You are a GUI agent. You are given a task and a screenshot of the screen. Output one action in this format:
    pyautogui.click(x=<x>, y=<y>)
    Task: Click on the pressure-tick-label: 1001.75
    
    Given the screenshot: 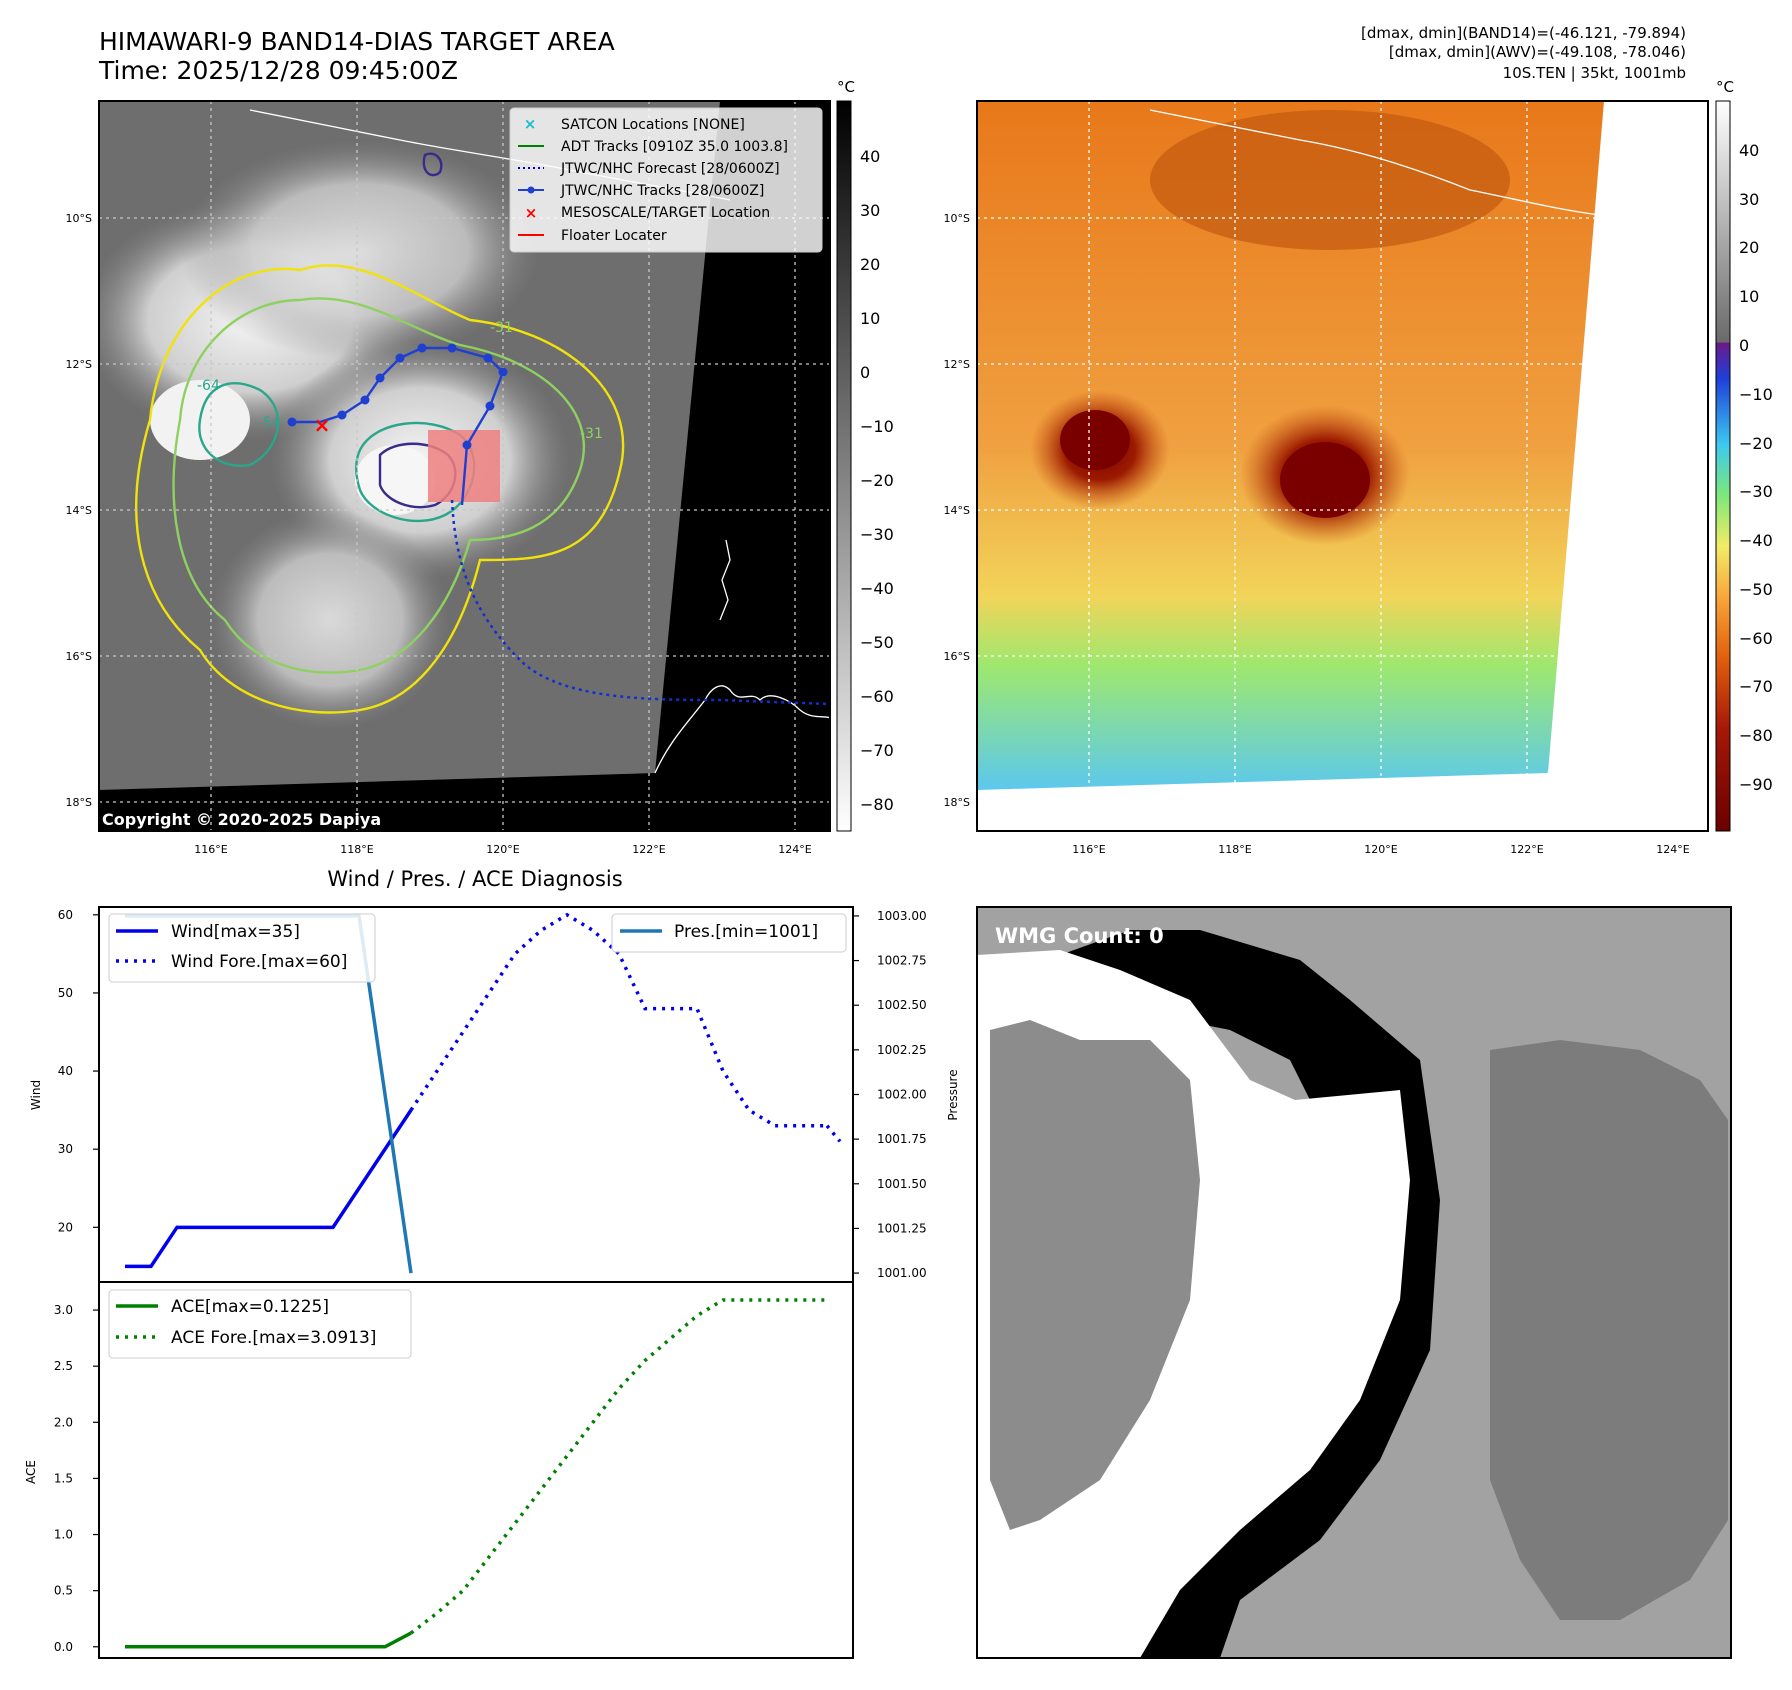 What is the action you would take?
    pyautogui.click(x=902, y=1139)
    